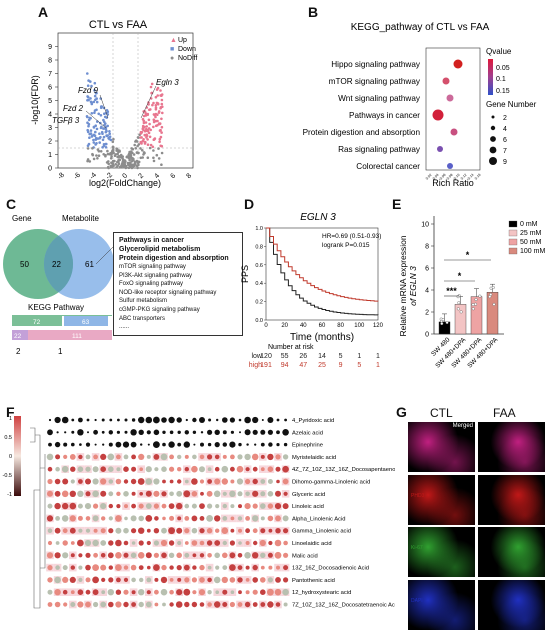 This screenshot has height=635, width=550. What do you see at coordinates (464, 177) in the screenshot?
I see `b-xtick: 0.12` at bounding box center [464, 177].